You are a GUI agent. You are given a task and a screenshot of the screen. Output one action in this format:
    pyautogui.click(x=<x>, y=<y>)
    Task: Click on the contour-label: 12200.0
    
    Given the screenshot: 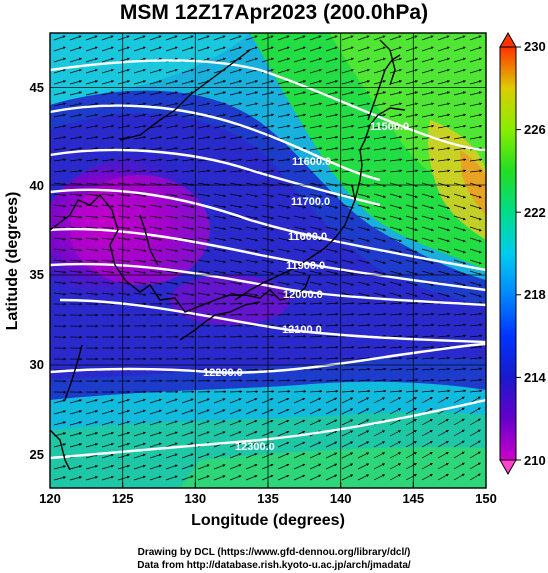 What is the action you would take?
    pyautogui.click(x=223, y=373)
    